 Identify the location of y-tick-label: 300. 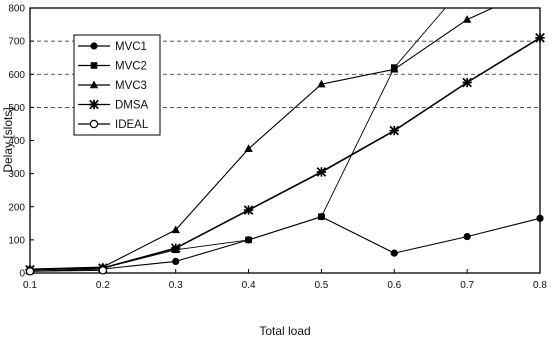
(16, 174).